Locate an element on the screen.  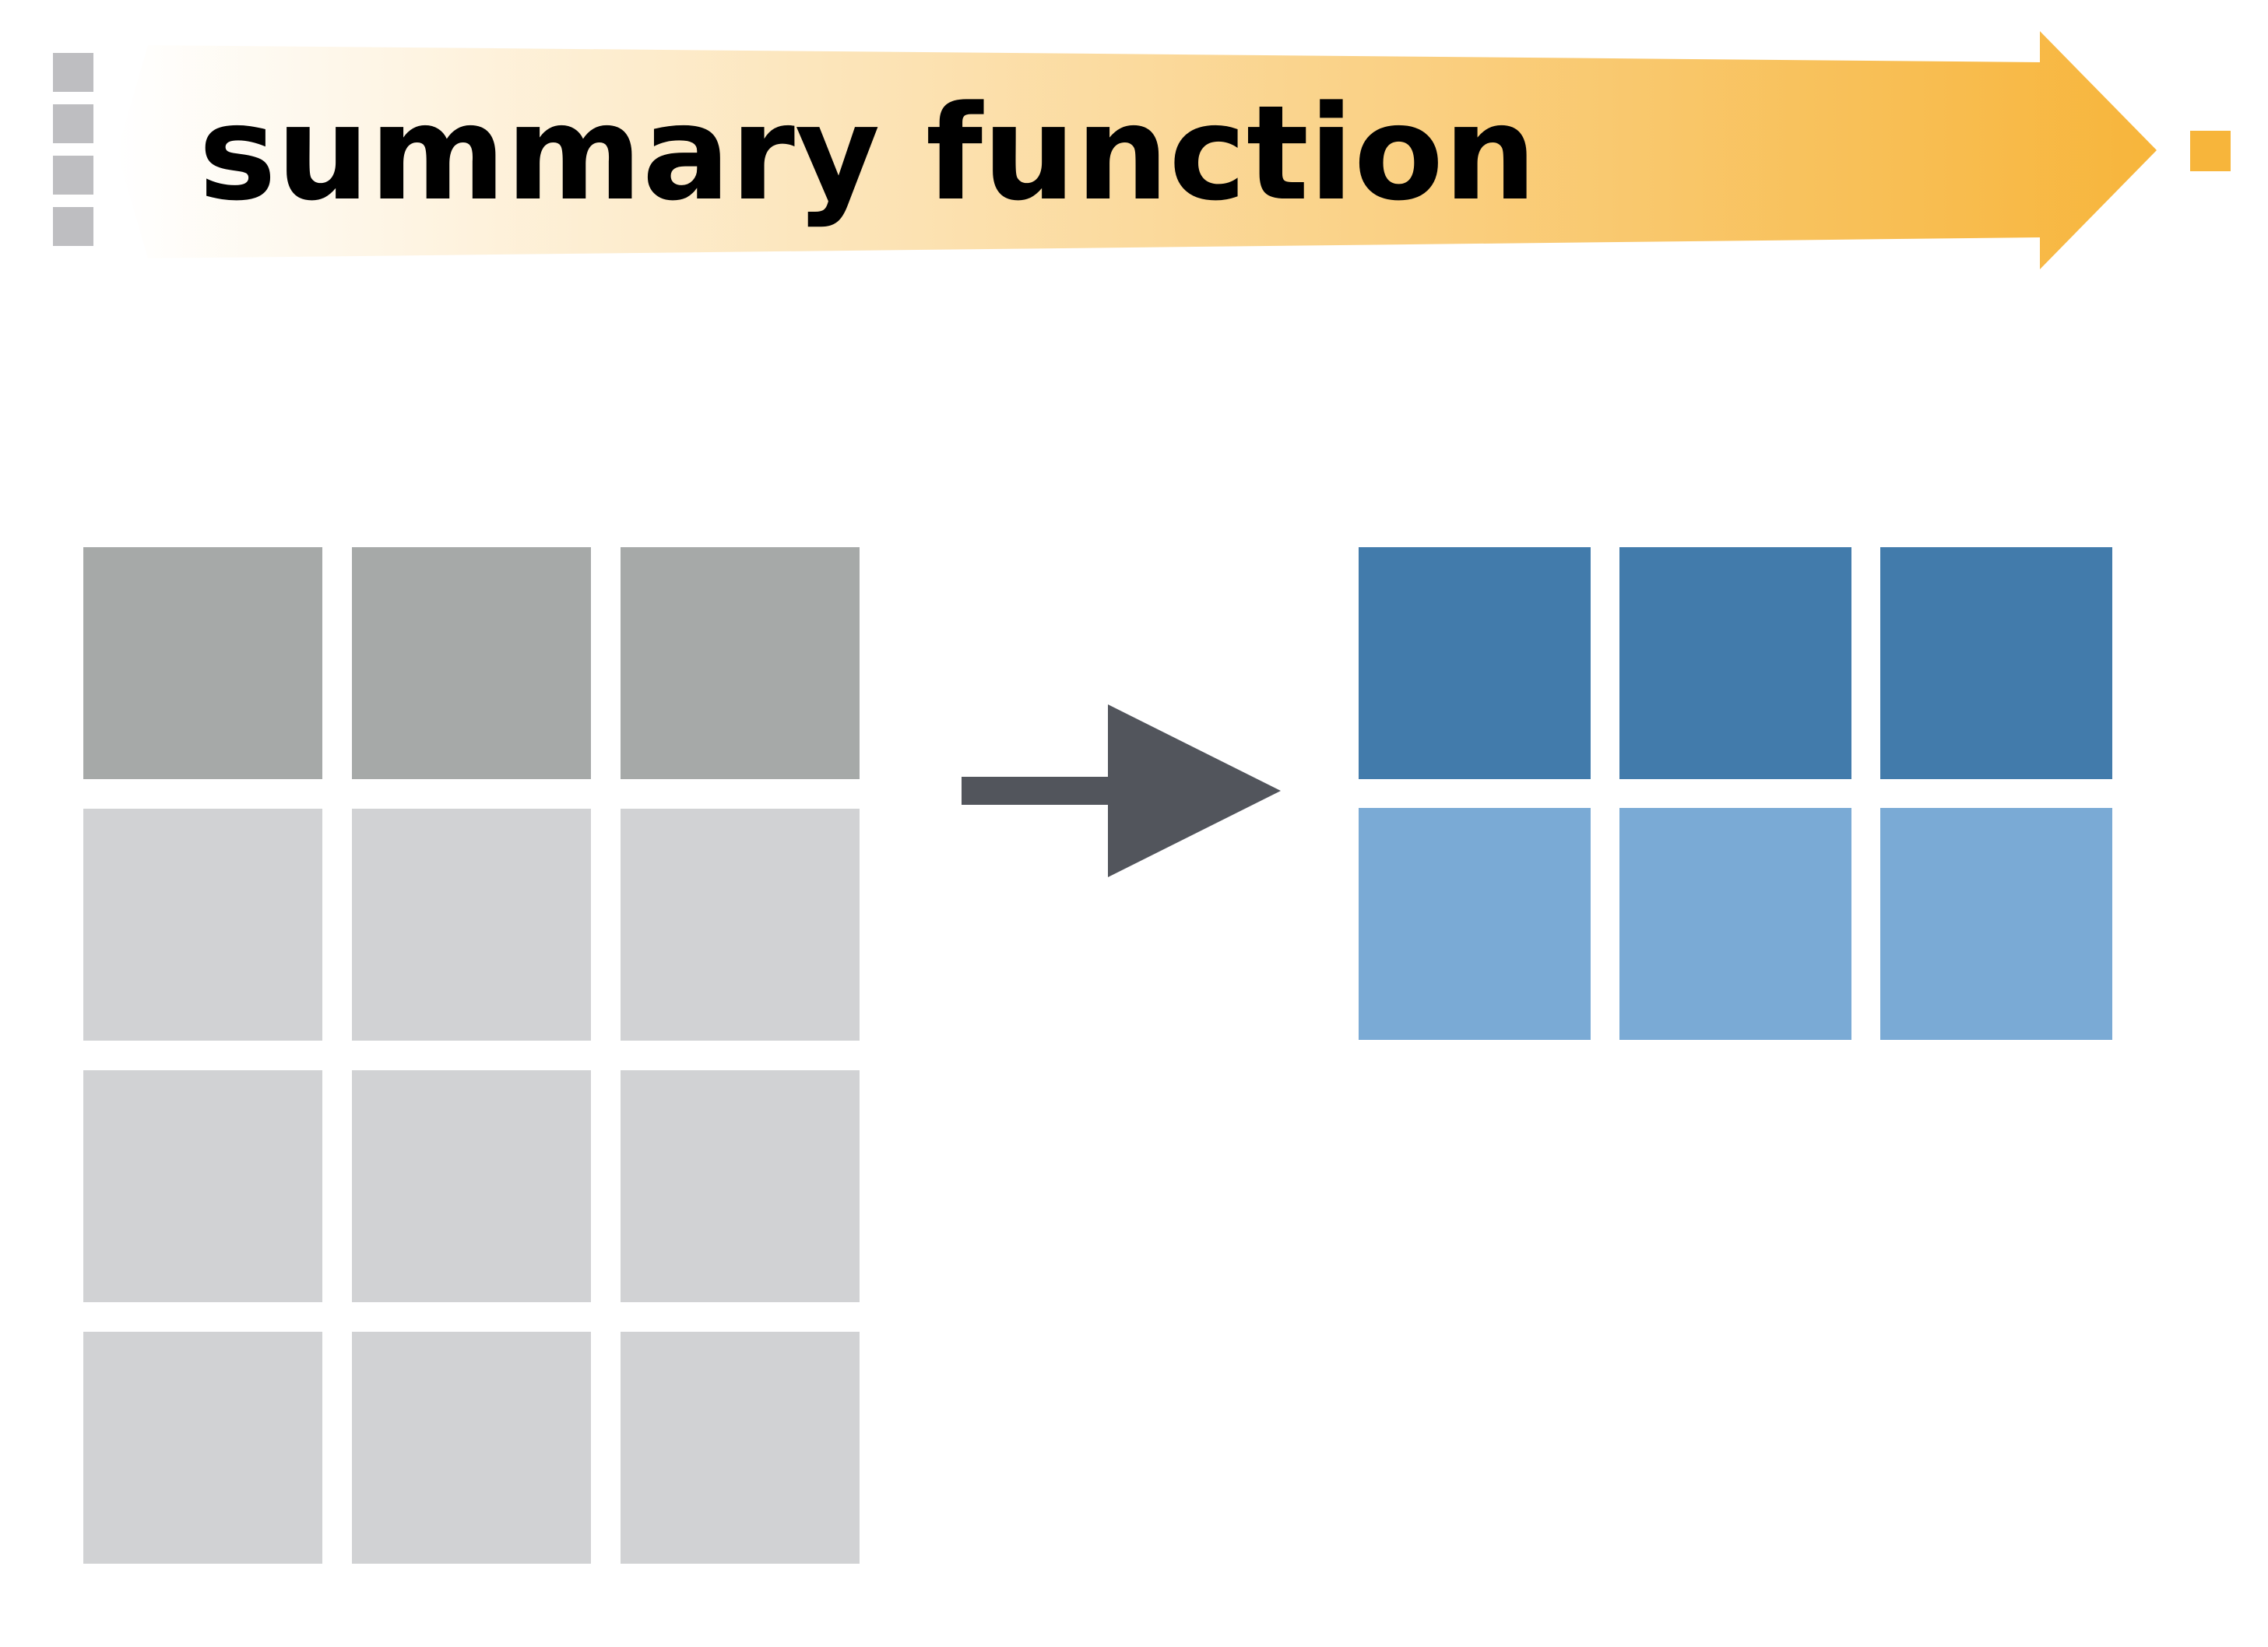
transform-arrow-head is located at coordinates (1194, 790).